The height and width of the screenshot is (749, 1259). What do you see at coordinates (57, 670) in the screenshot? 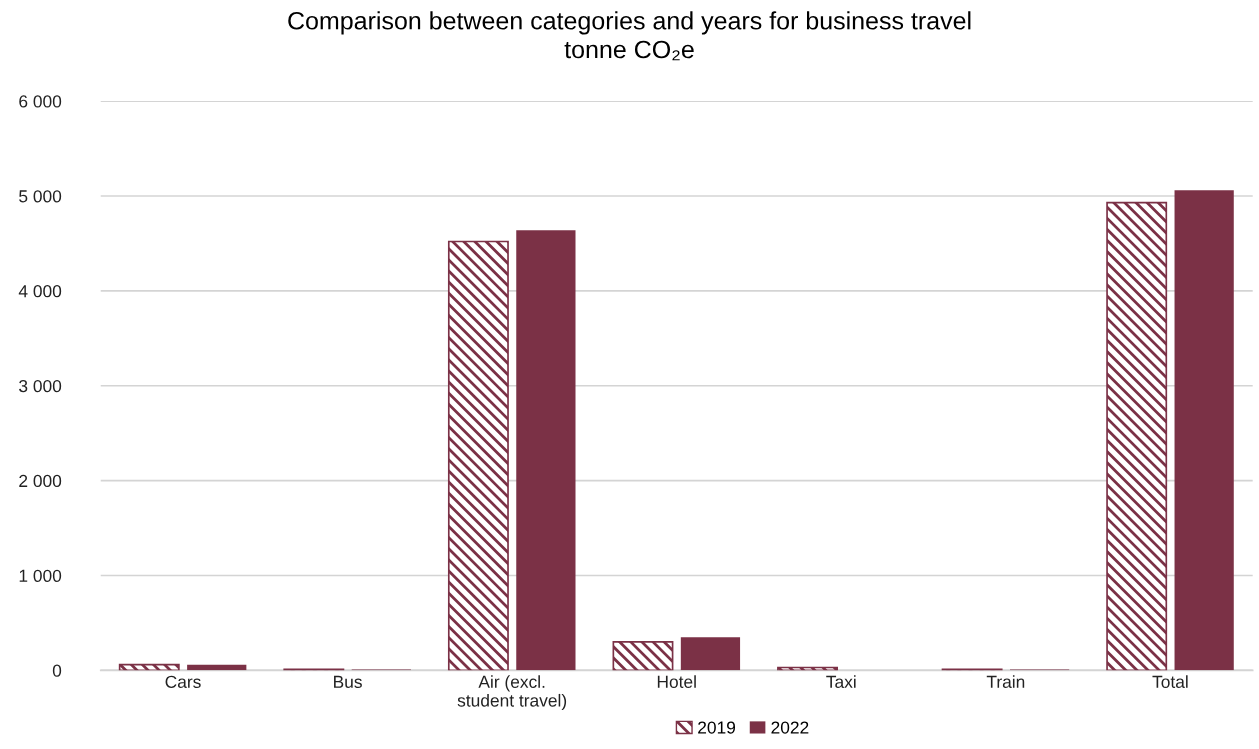
I see `y-tick-label: 0` at bounding box center [57, 670].